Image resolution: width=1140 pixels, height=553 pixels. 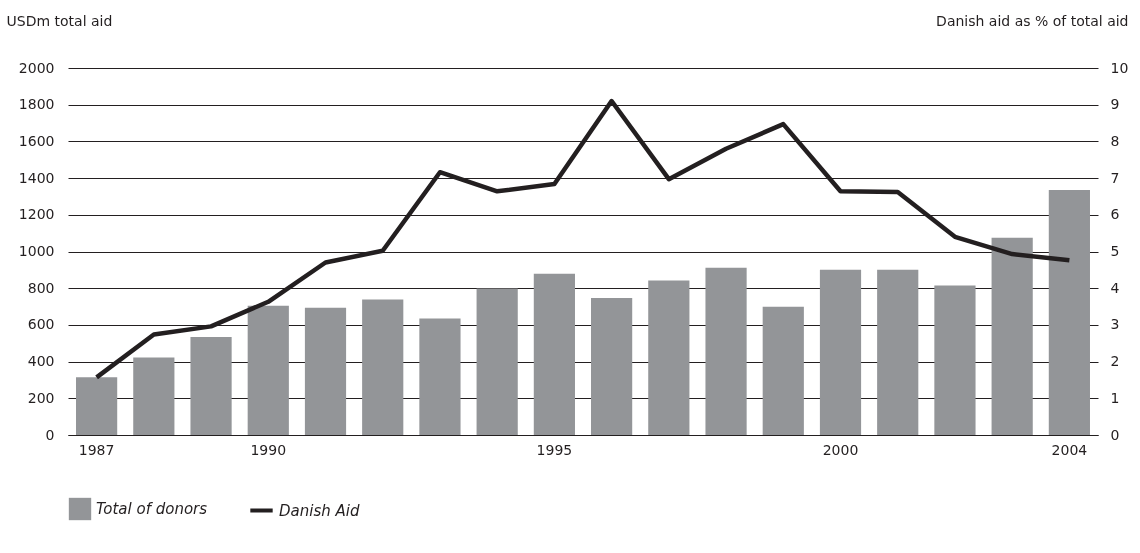 What do you see at coordinates (1115, 177) in the screenshot?
I see `y2-tick-label: 7` at bounding box center [1115, 177].